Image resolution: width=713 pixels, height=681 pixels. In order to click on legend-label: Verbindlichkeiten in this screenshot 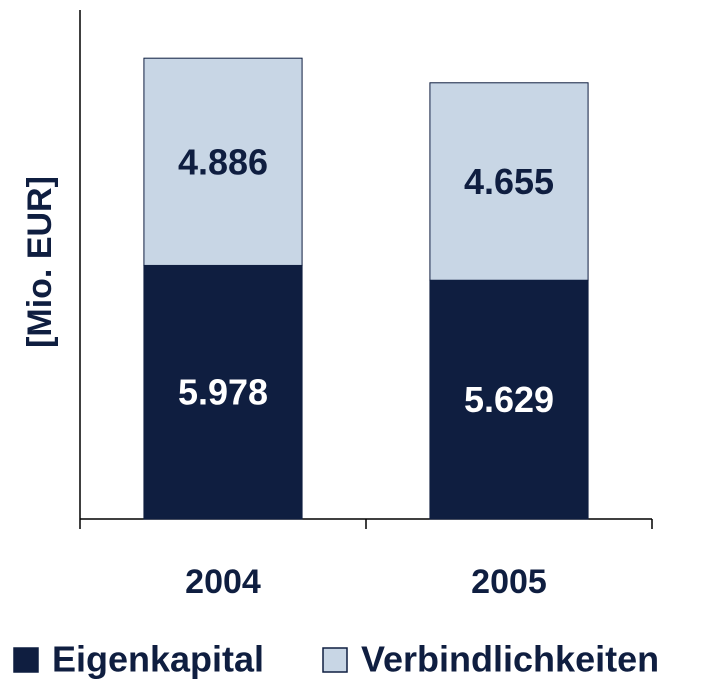, I will do `click(510, 659)`.